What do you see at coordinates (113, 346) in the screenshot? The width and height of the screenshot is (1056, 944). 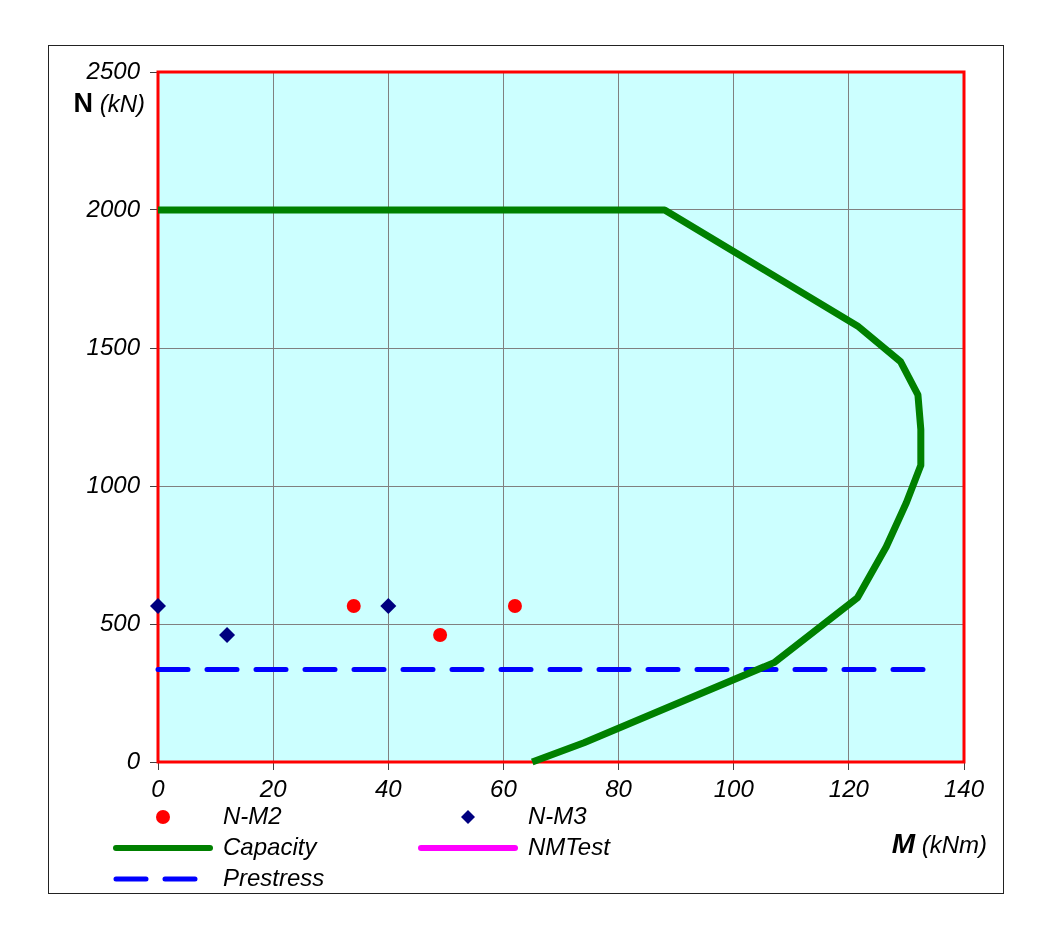 I see `y-tick-label: 1500` at bounding box center [113, 346].